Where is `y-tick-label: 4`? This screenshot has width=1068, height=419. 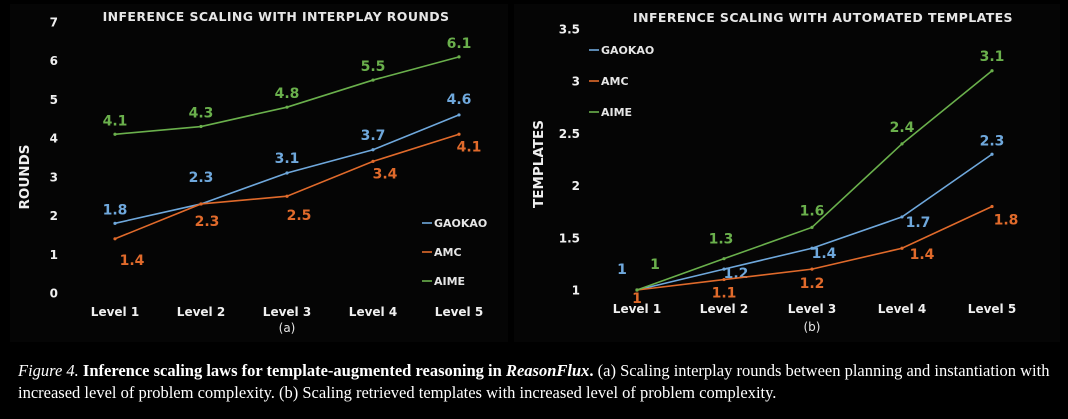
y-tick-label: 4 is located at coordinates (54, 139).